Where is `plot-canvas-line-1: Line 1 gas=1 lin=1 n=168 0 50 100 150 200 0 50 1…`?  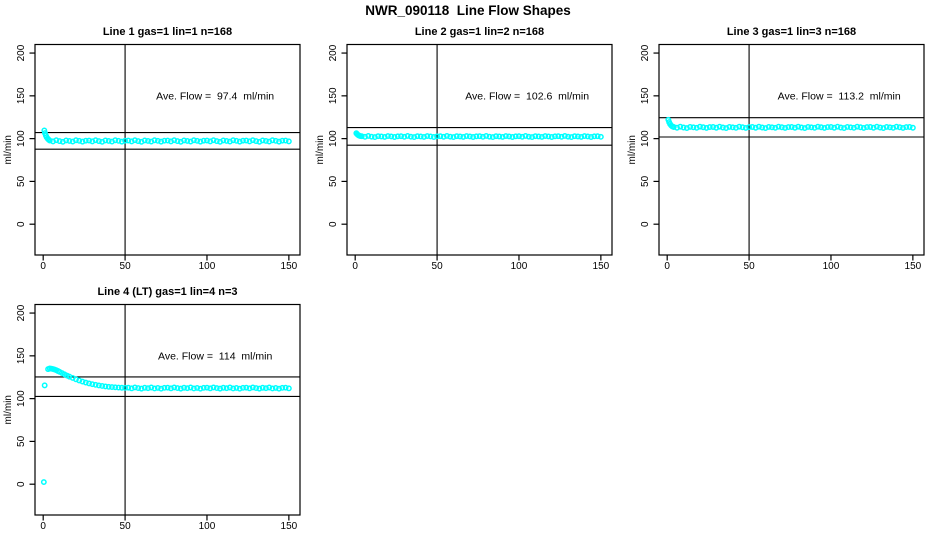 plot-canvas-line-1: Line 1 gas=1 lin=1 n=168 0 50 100 150 200 0 50 1… is located at coordinates (152, 149).